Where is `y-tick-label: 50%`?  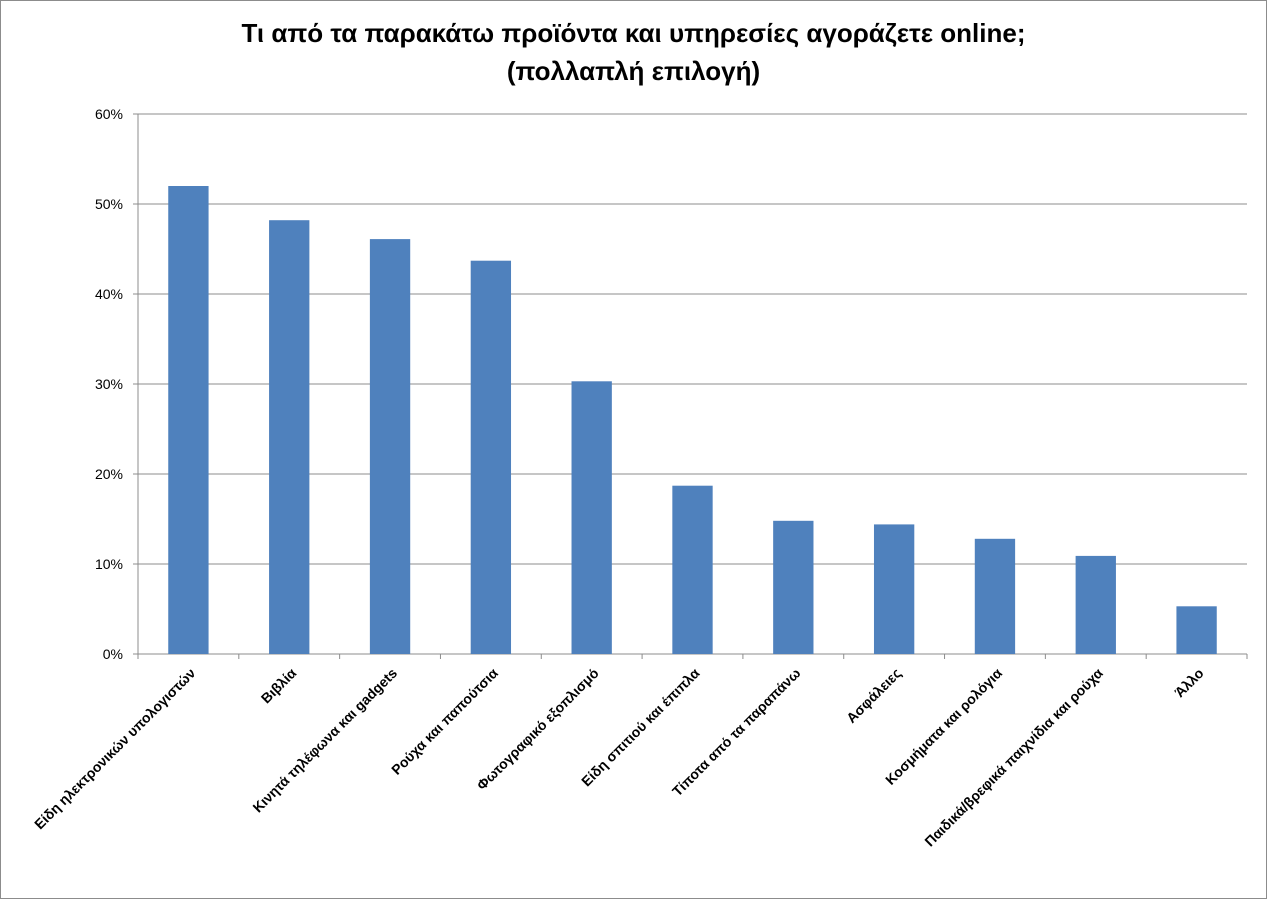
y-tick-label: 50% is located at coordinates (109, 204).